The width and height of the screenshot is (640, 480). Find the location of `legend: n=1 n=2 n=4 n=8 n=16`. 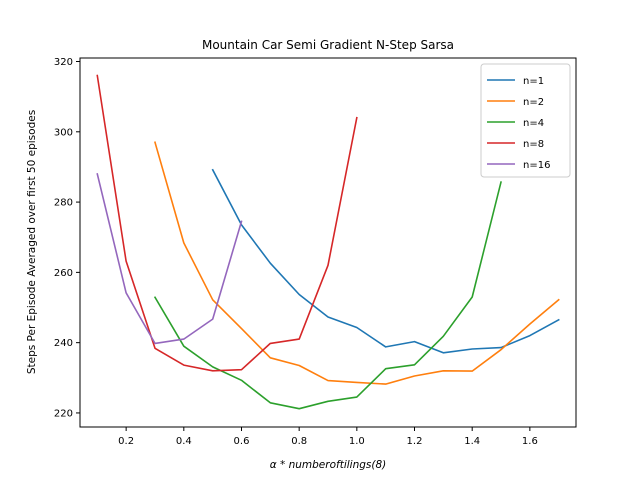

legend: n=1 n=2 n=4 n=8 n=16 is located at coordinates (525, 120).